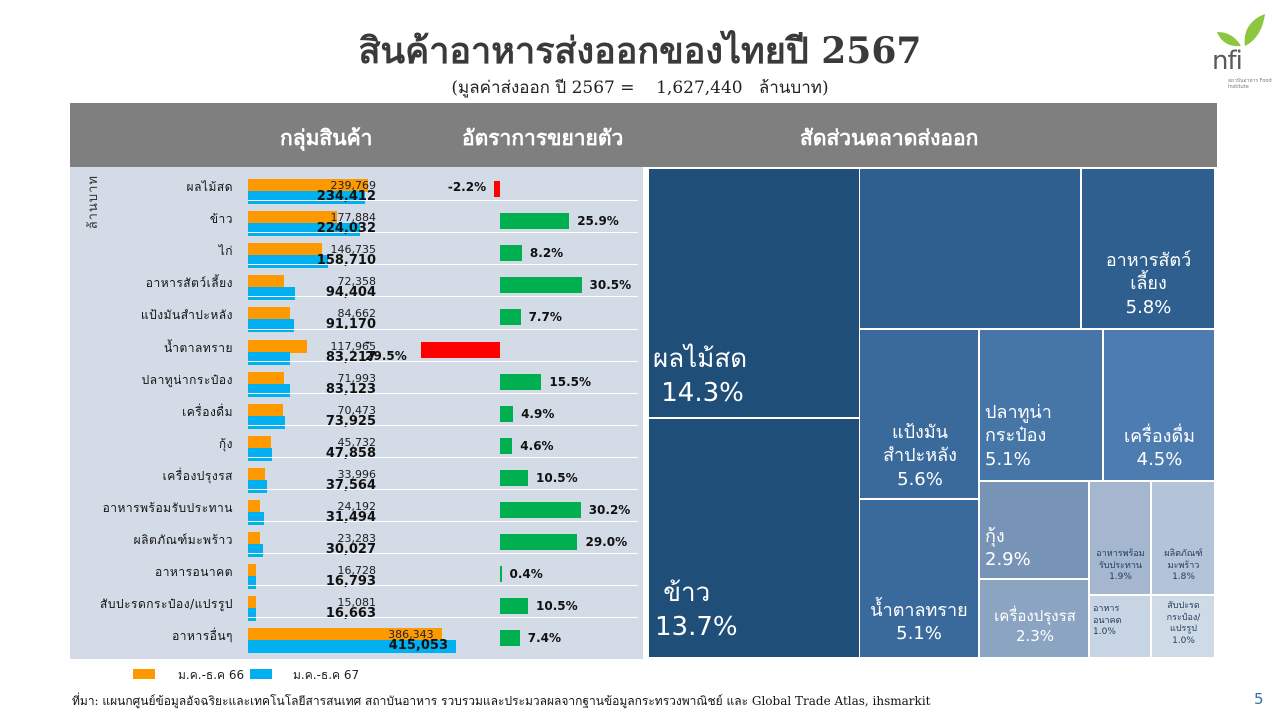 The image size is (1280, 720). I want to click on page-title: สินค้าอาหารส่งออกของไทยปี 2567, so click(640, 51).